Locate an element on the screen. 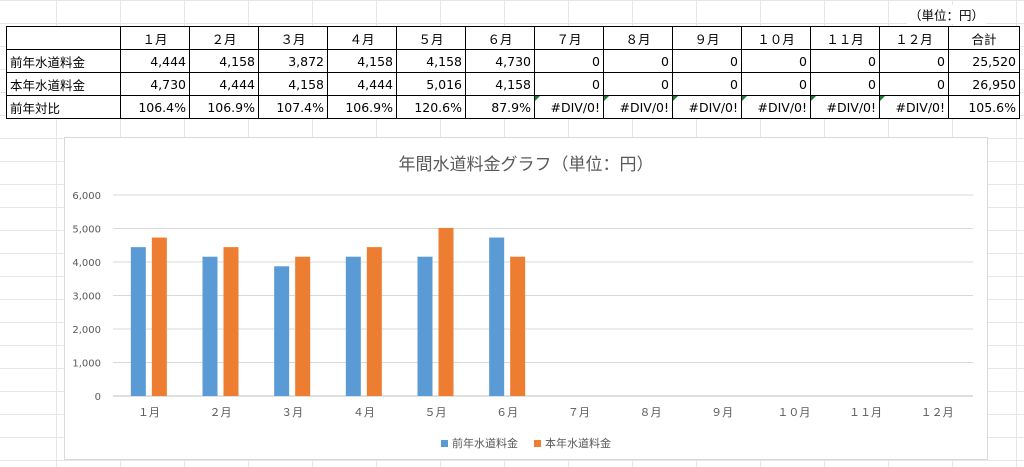  column-header: ４月 is located at coordinates (362, 38).